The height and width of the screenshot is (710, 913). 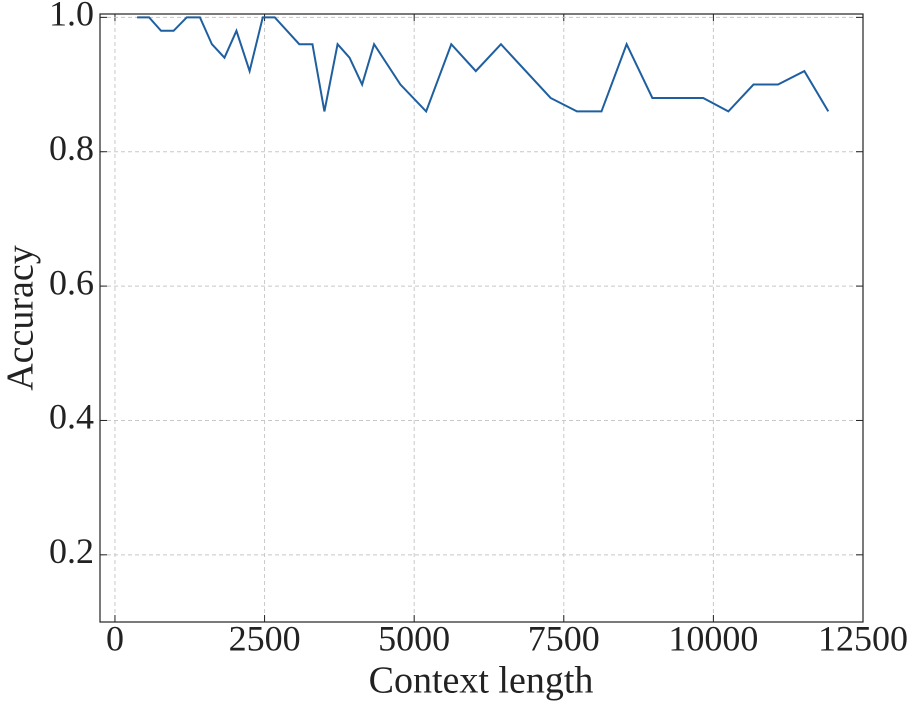 I want to click on x-tick-label: 2500, so click(x=265, y=638).